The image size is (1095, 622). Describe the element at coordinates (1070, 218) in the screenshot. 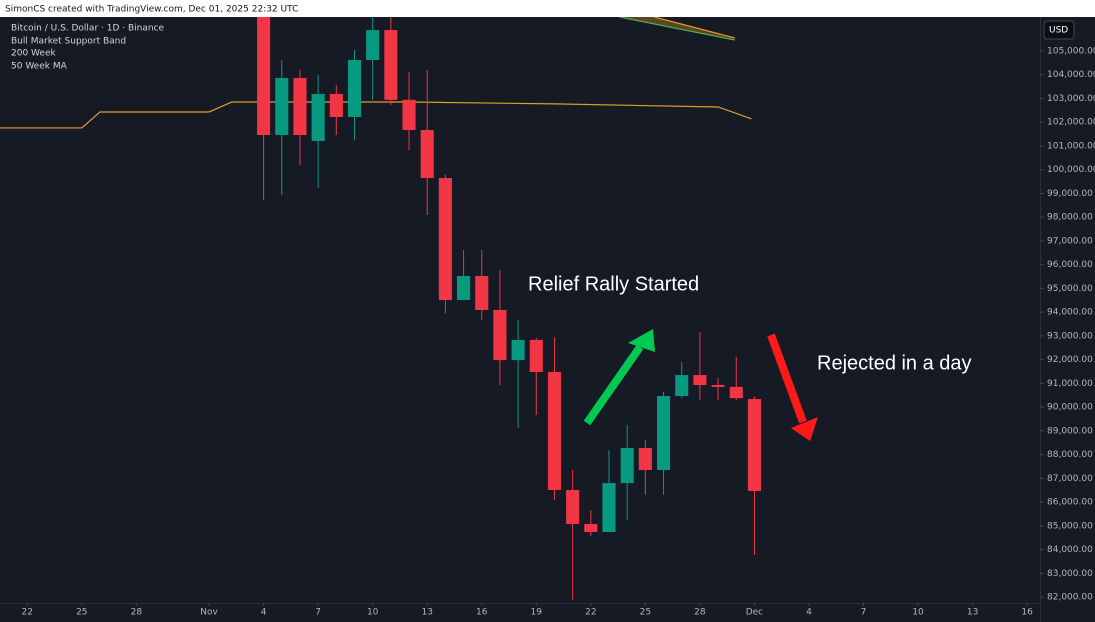

I see `y-tick-label: 98,000.00` at that location.